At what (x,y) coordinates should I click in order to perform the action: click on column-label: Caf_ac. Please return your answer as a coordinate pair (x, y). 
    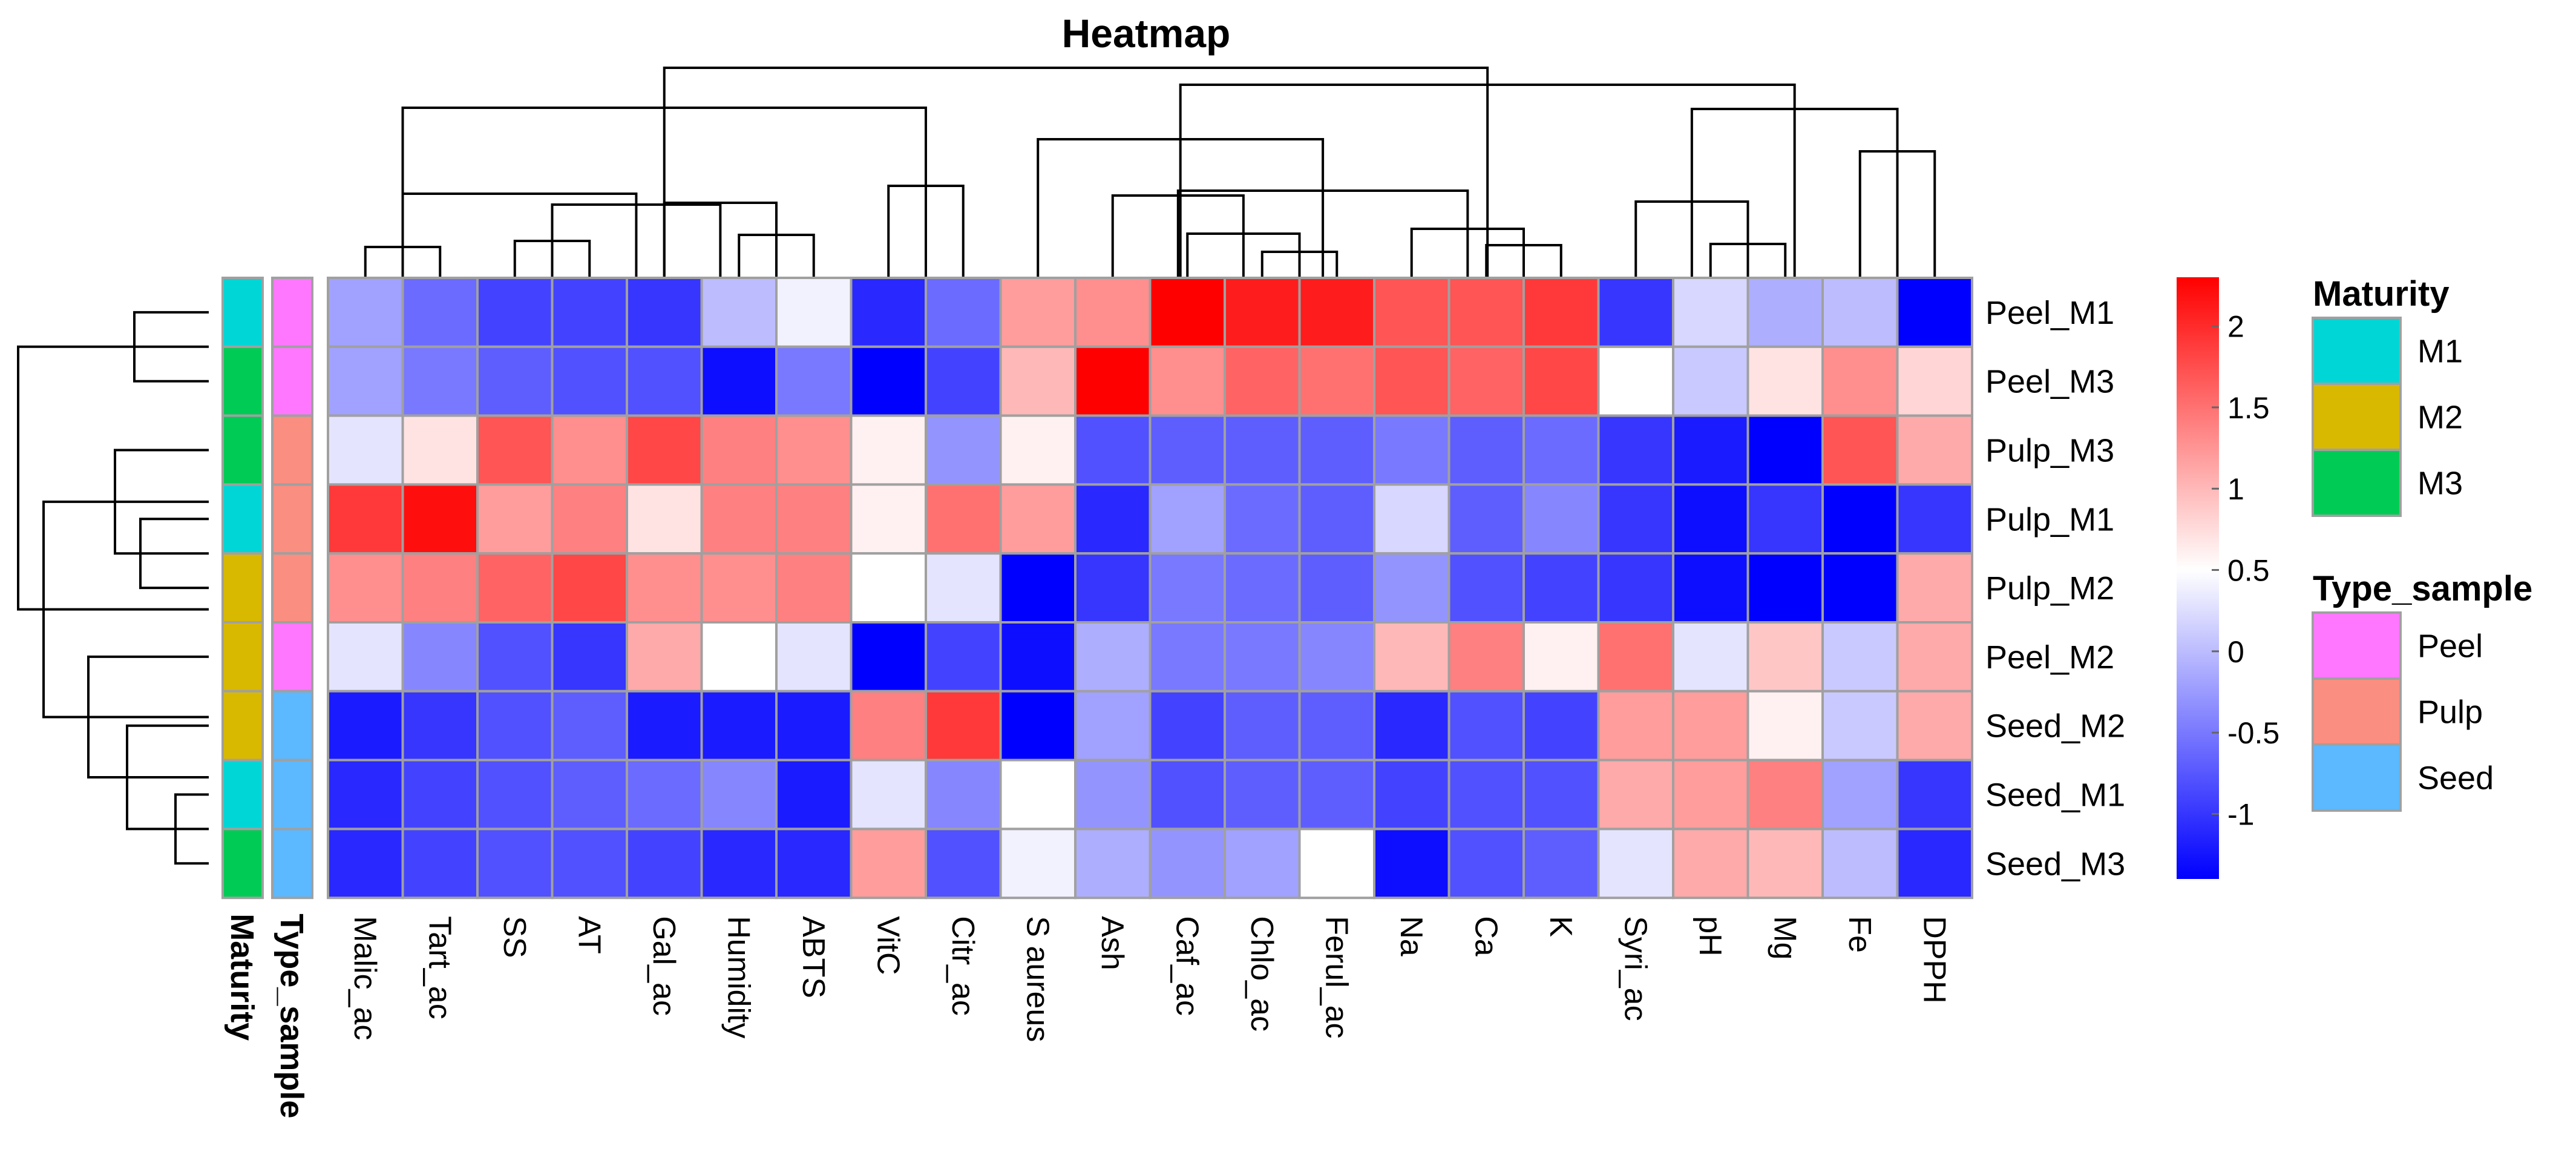
    Looking at the image, I should click on (1186, 966).